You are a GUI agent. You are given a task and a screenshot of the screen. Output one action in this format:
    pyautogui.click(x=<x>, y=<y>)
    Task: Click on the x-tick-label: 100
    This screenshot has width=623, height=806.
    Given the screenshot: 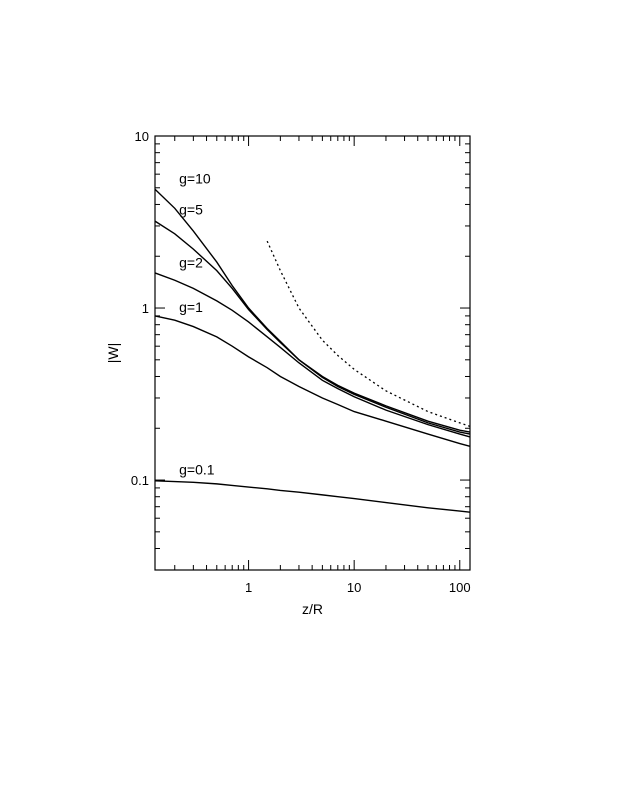 What is the action you would take?
    pyautogui.click(x=460, y=587)
    